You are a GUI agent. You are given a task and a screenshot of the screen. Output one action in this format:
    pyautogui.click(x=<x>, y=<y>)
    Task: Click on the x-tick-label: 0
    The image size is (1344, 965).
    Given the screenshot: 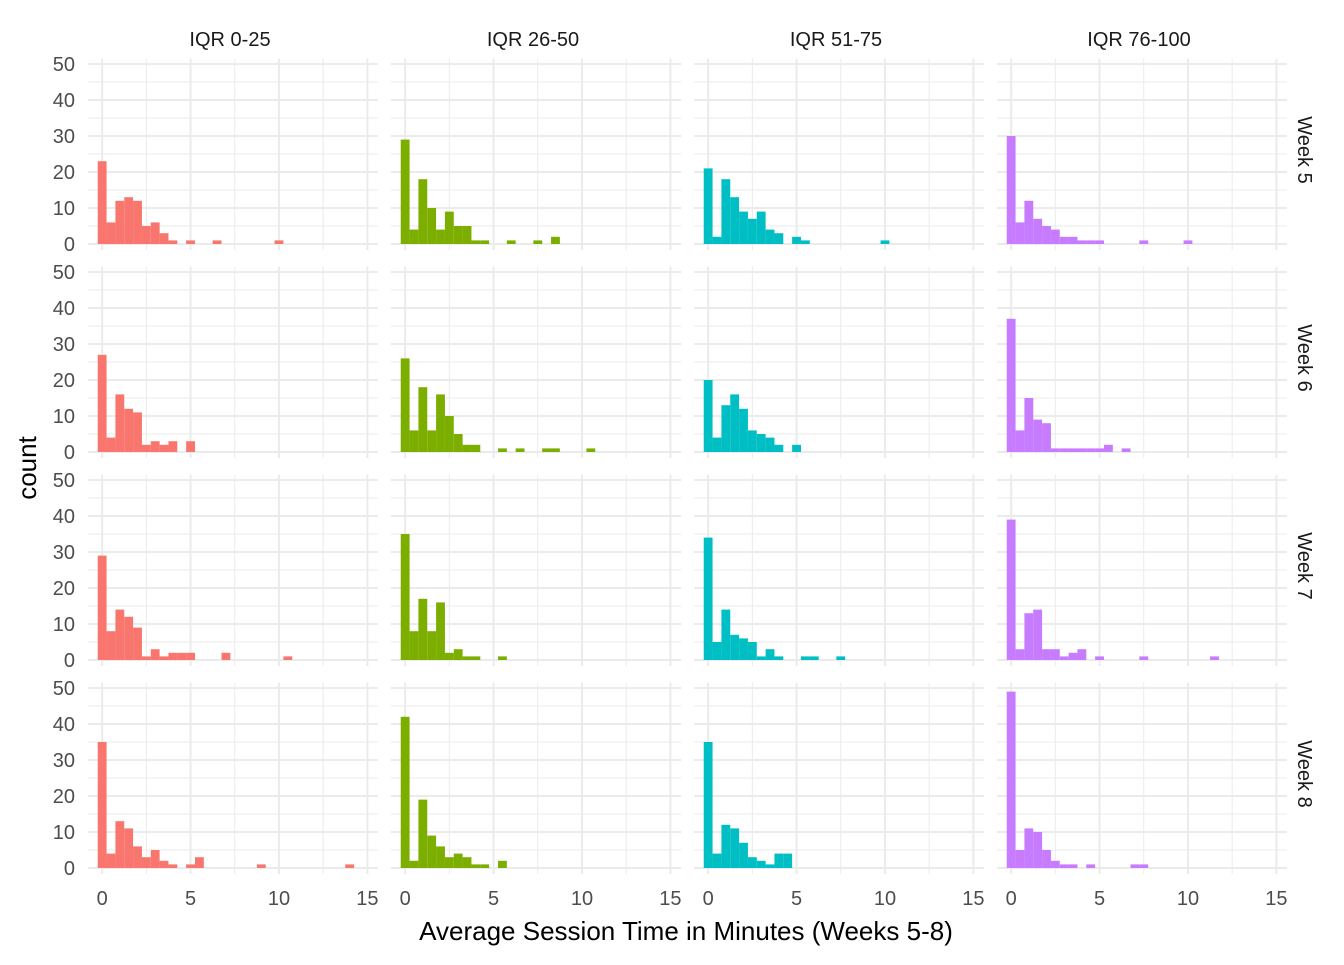 What is the action you would take?
    pyautogui.click(x=102, y=899)
    